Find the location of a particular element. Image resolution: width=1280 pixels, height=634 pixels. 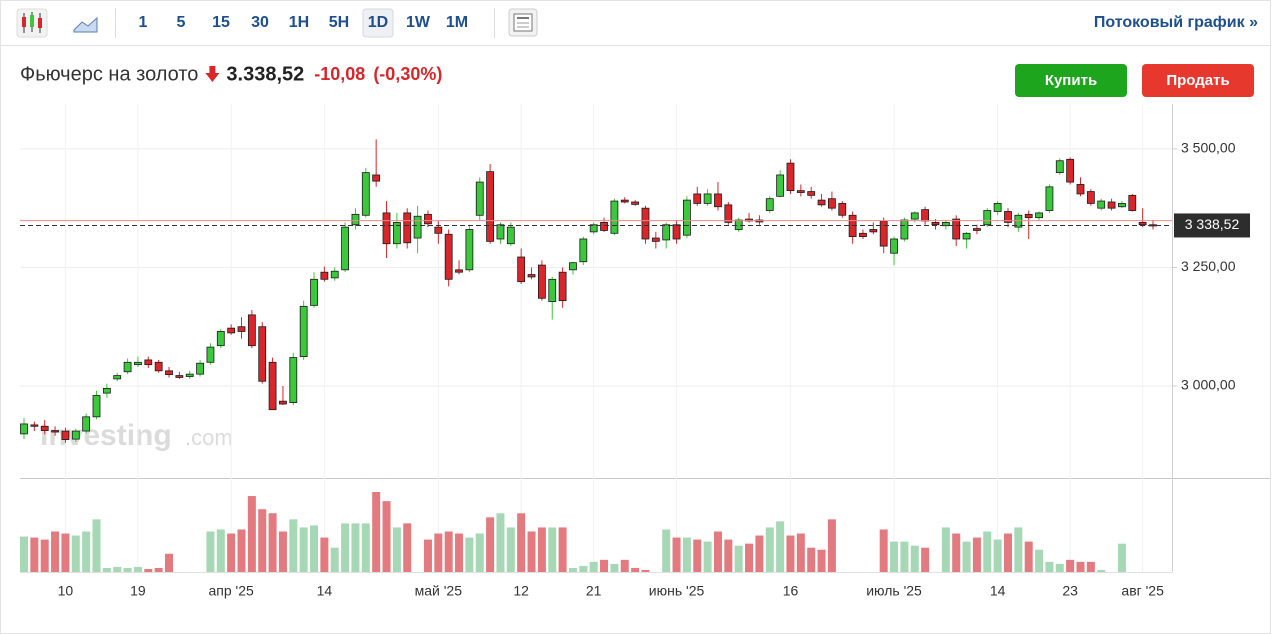

x-tick-label: 21 is located at coordinates (594, 591).